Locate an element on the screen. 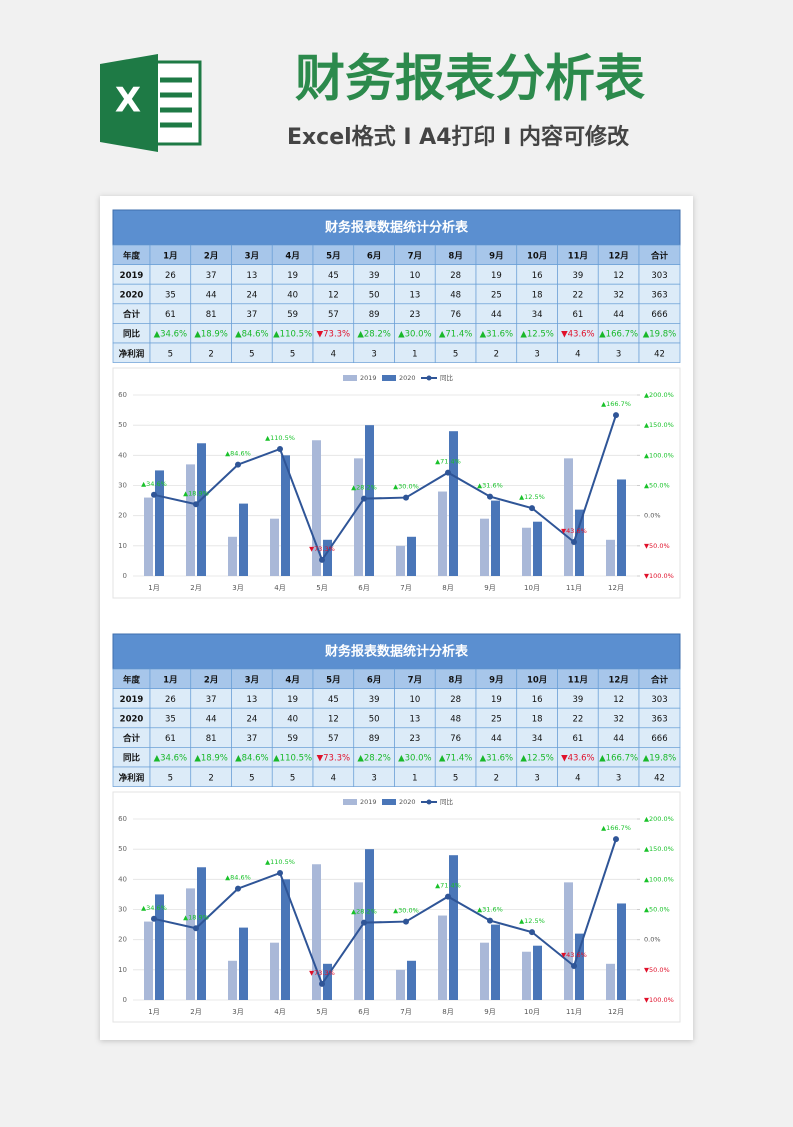 Image resolution: width=793 pixels, height=1127 pixels. table-cell-text: 3 is located at coordinates (373, 778).